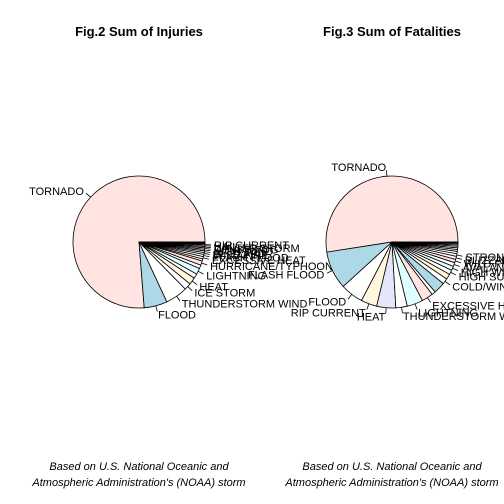 The height and width of the screenshot is (504, 504). Describe the element at coordinates (478, 288) in the screenshot. I see `pie-slice-label: COLD/WIND CHILL` at that location.